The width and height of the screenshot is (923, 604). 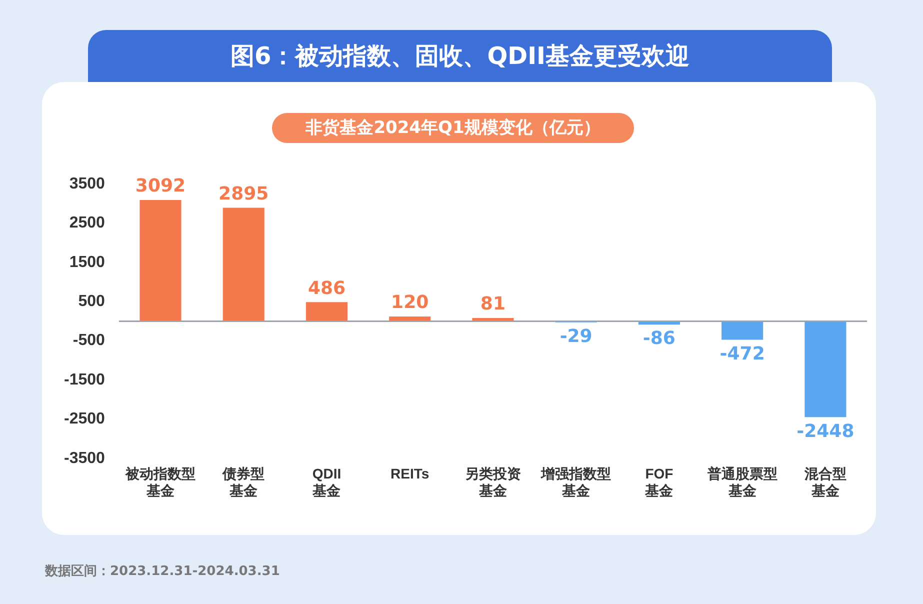 What do you see at coordinates (576, 337) in the screenshot?
I see `data-label: -29` at bounding box center [576, 337].